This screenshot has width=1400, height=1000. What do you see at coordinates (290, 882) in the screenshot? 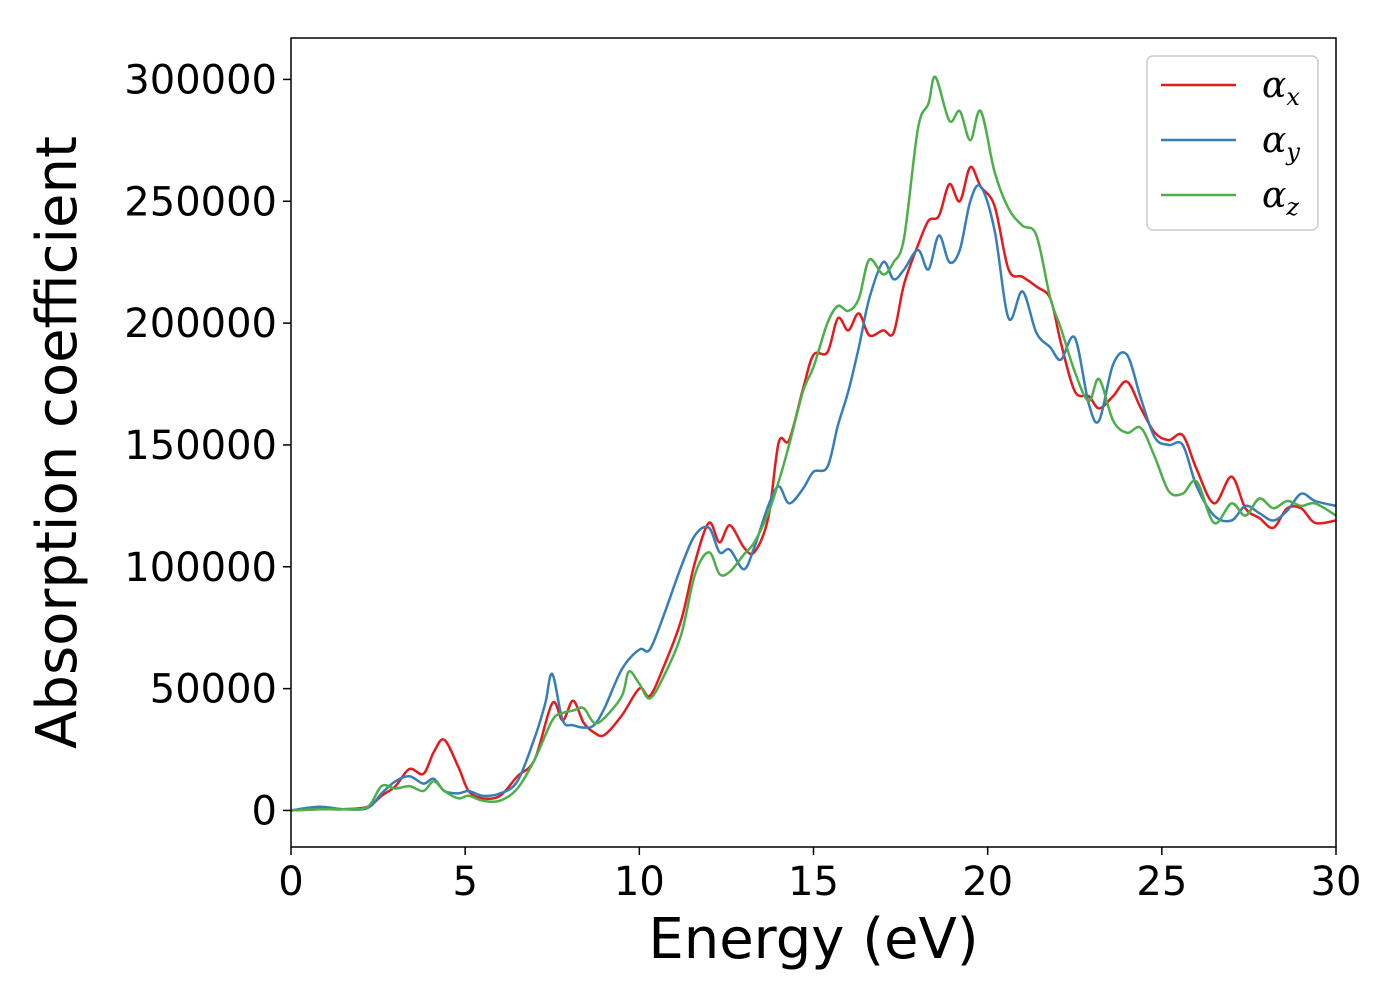
I see `x-tick-label: 0` at bounding box center [290, 882].